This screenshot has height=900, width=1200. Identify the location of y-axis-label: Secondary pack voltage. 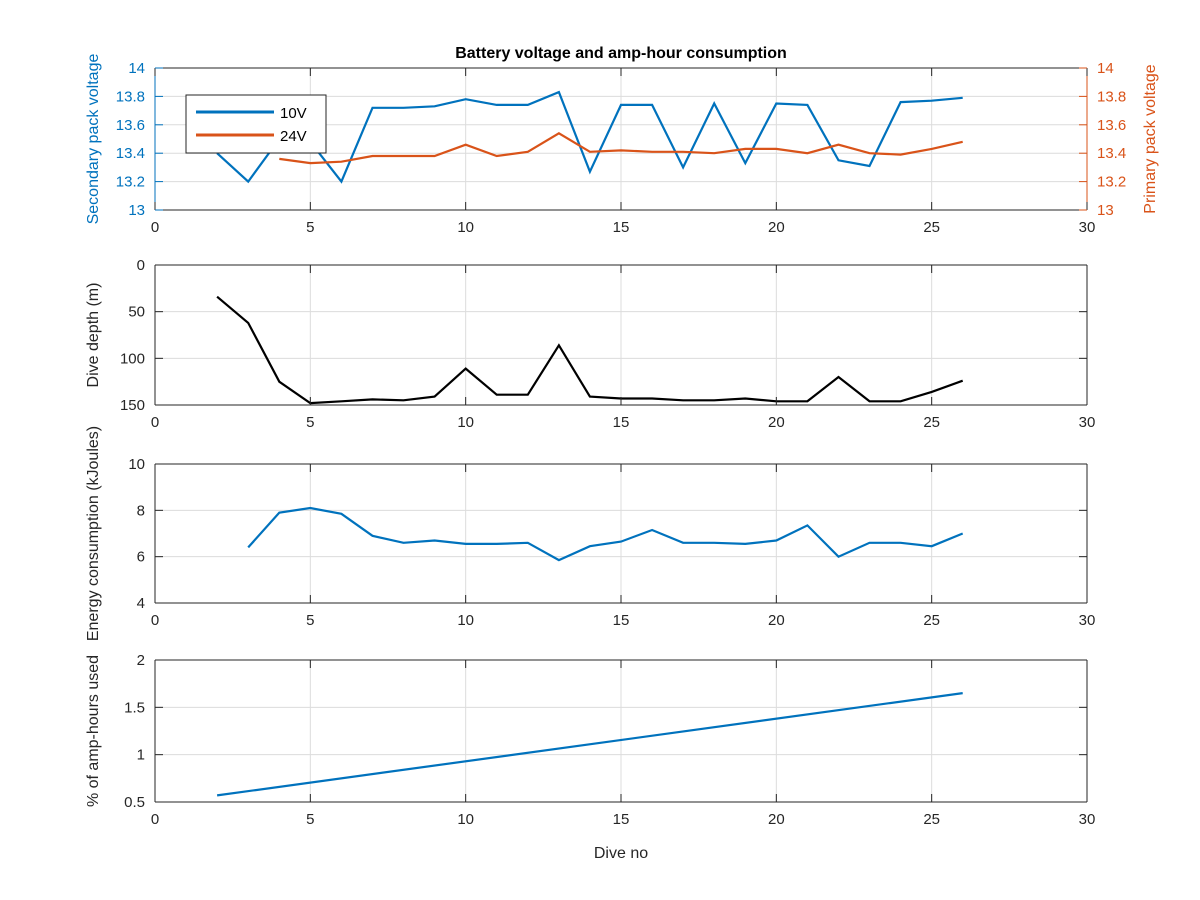
(93, 139).